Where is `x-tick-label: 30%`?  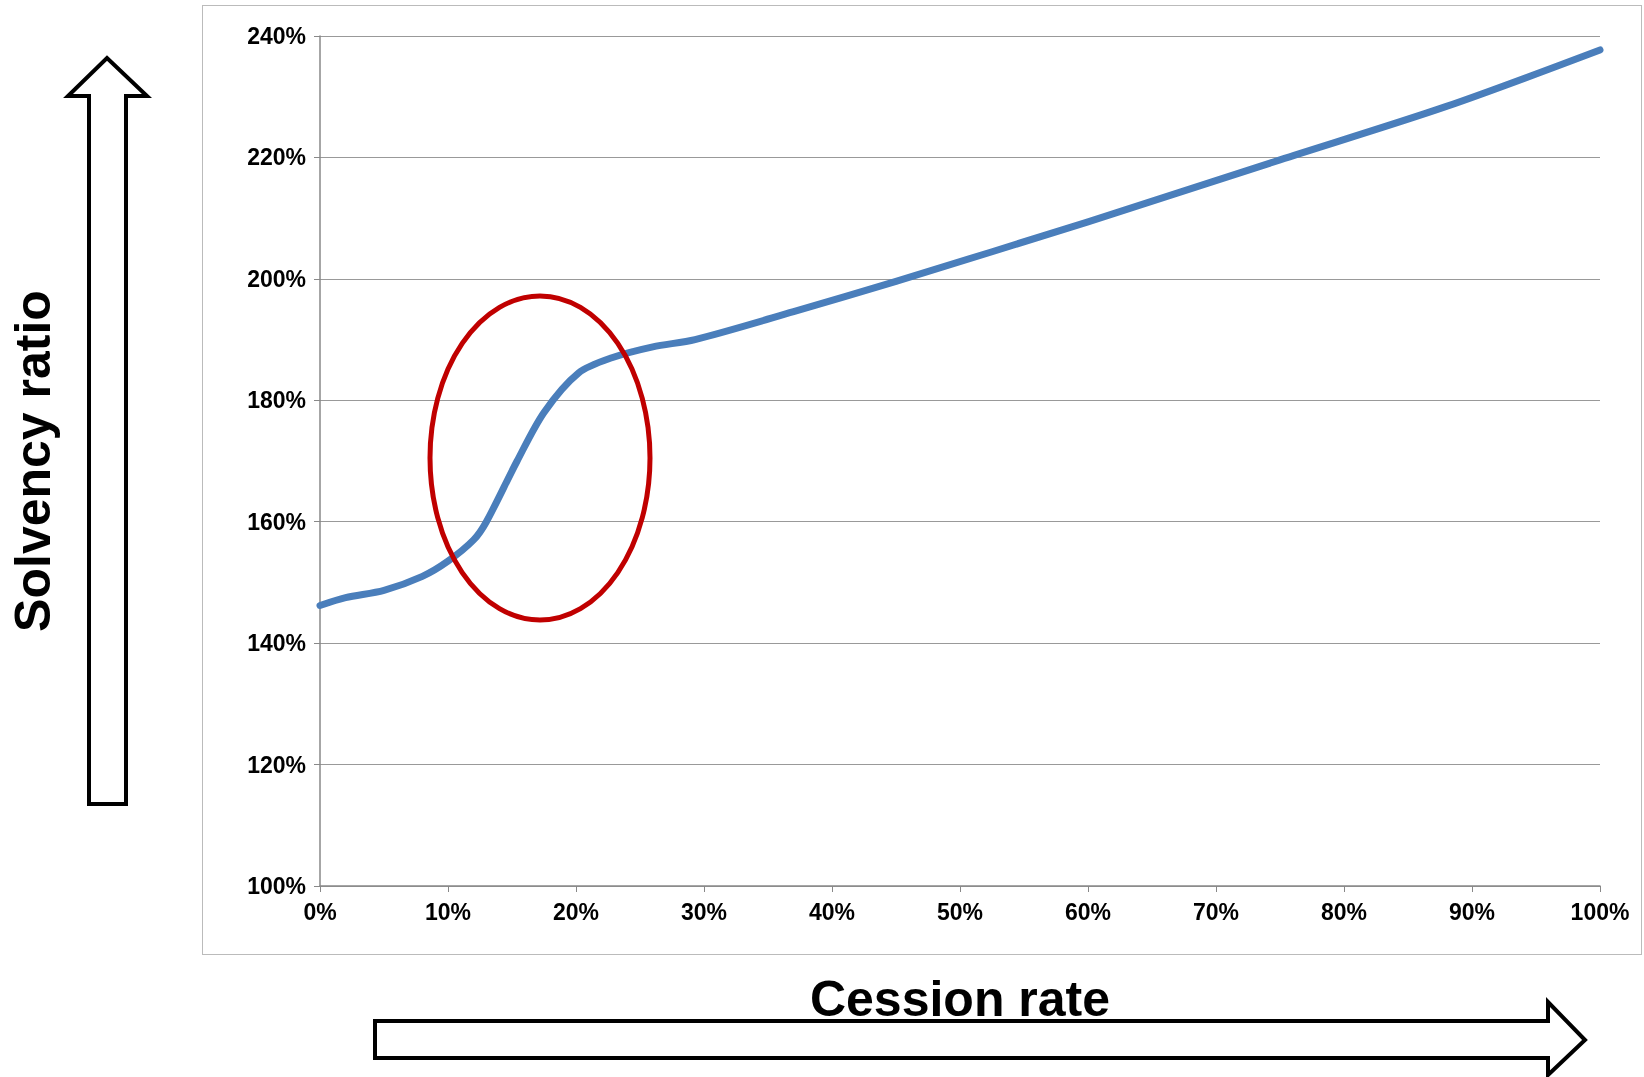 x-tick-label: 30% is located at coordinates (704, 911).